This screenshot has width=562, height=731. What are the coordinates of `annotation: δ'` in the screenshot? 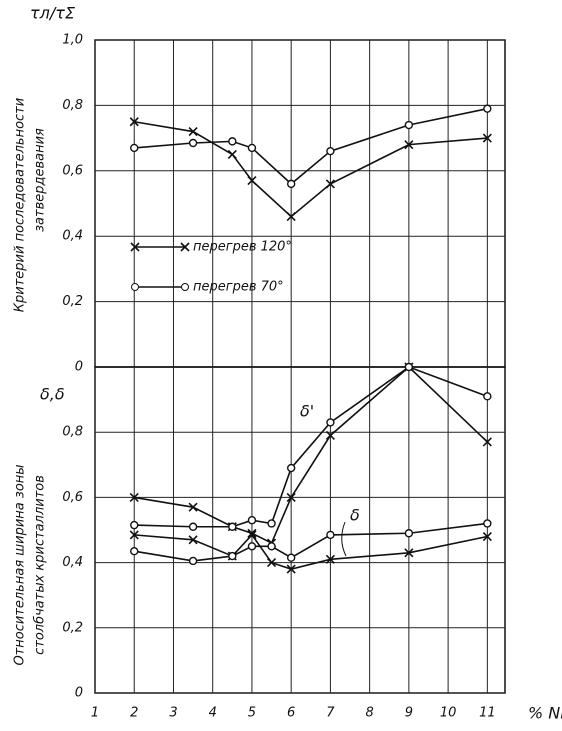 It's located at (307, 411).